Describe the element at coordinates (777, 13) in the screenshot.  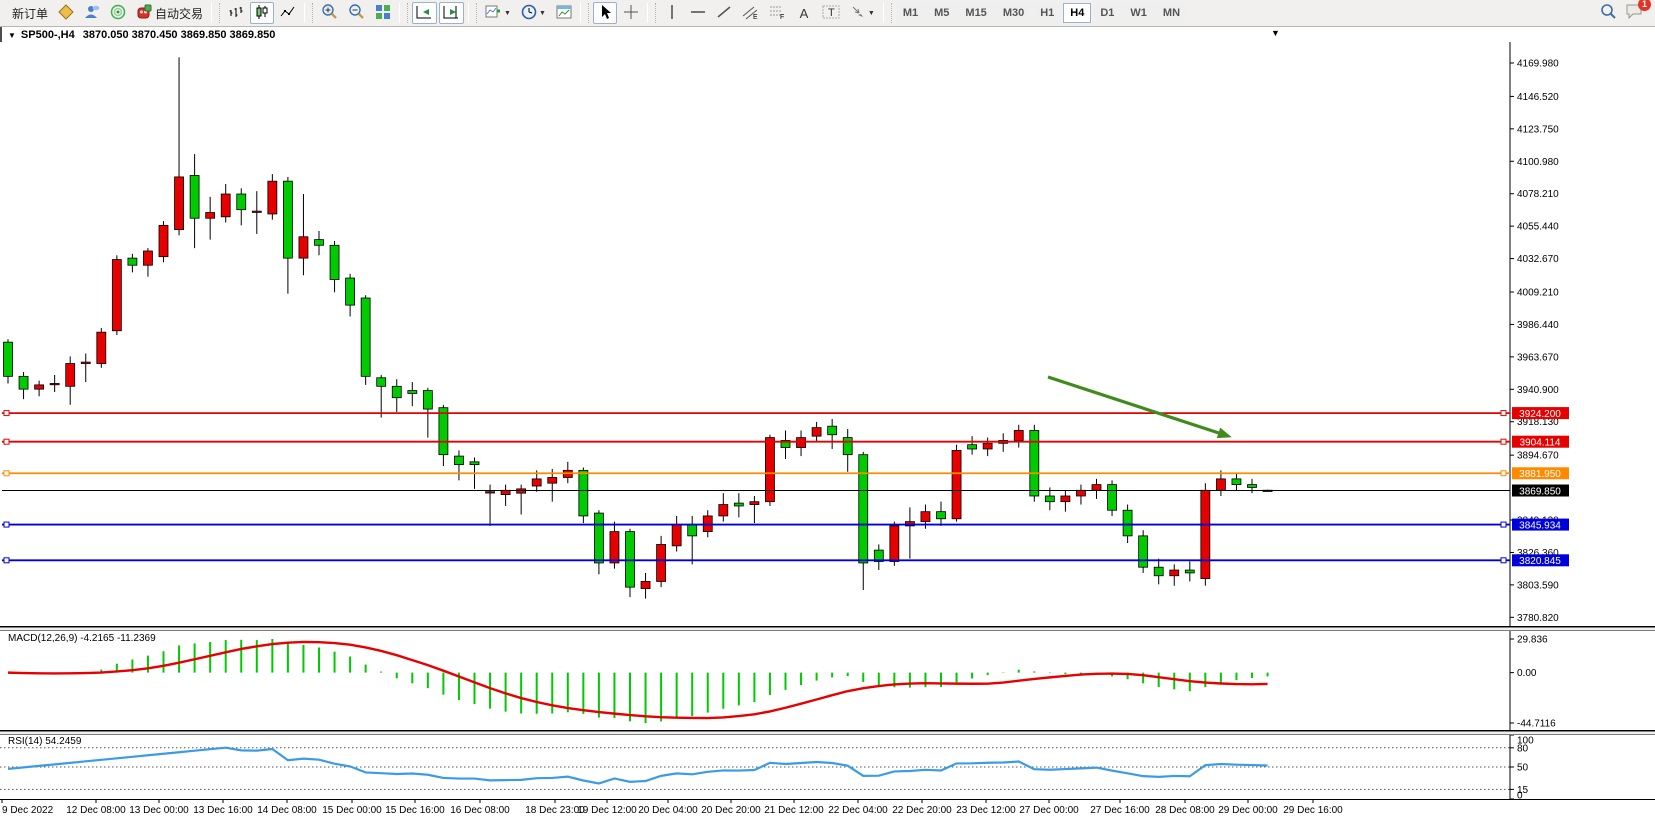
I see `fibonacci-button: F` at that location.